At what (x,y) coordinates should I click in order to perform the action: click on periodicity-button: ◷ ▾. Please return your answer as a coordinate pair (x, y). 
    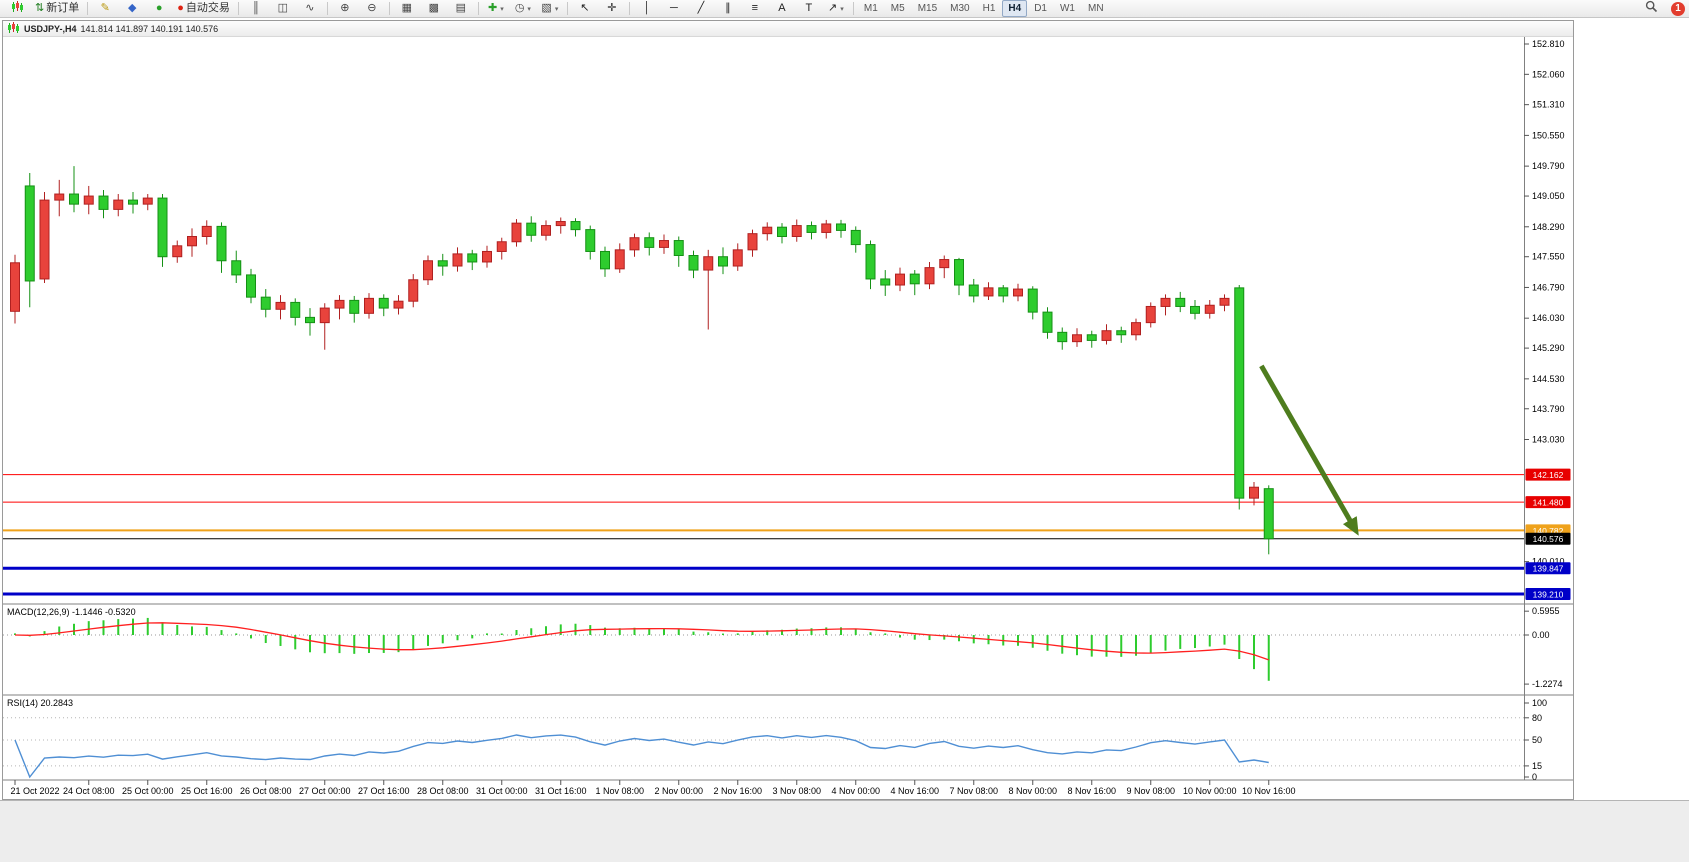
    Looking at the image, I should click on (523, 9).